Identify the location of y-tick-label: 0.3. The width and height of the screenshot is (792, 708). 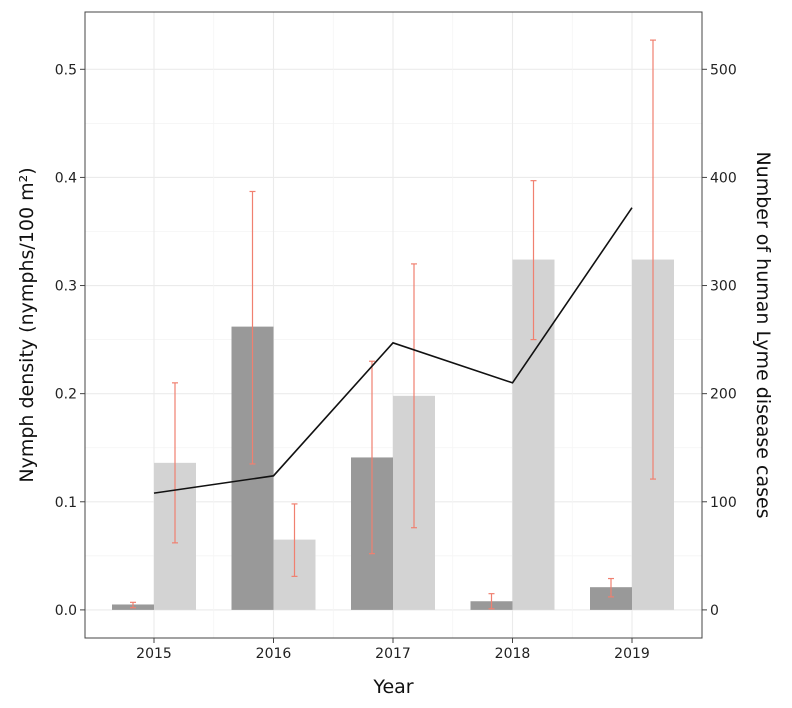
(66, 287).